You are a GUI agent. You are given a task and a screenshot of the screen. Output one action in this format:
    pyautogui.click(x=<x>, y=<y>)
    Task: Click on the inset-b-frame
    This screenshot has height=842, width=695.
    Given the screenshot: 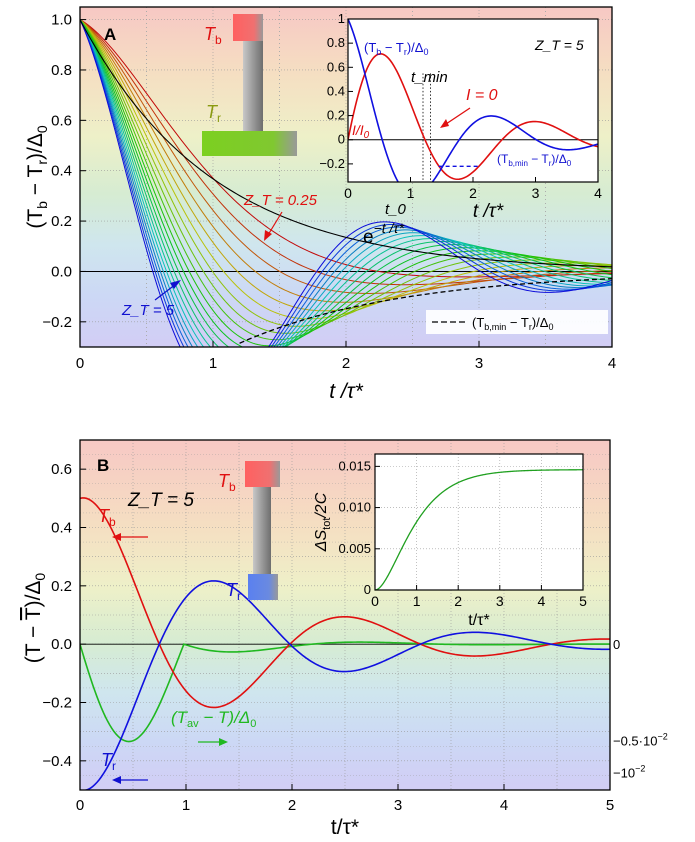 What is the action you would take?
    pyautogui.click(x=479, y=522)
    